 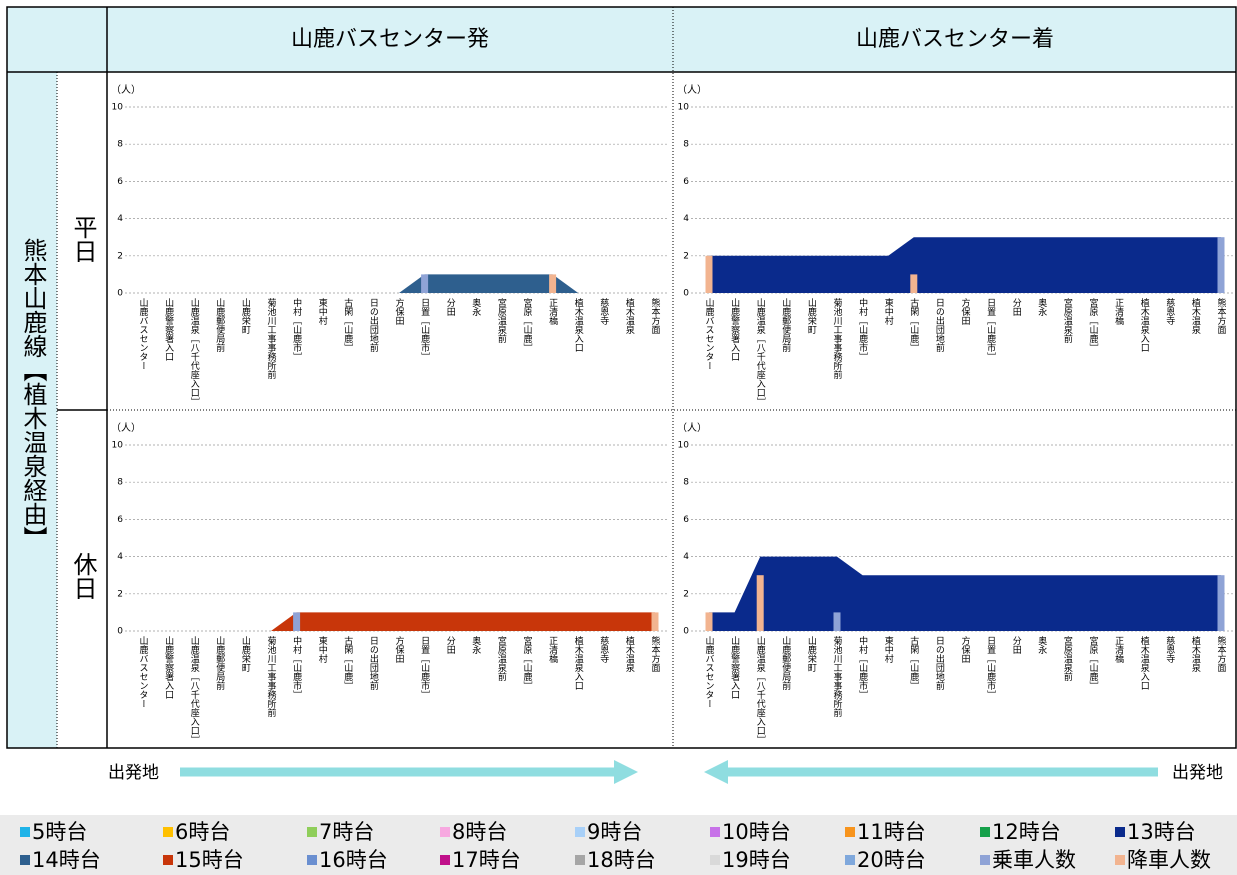 I want to click on legend-label: 14時台, so click(x=66, y=860).